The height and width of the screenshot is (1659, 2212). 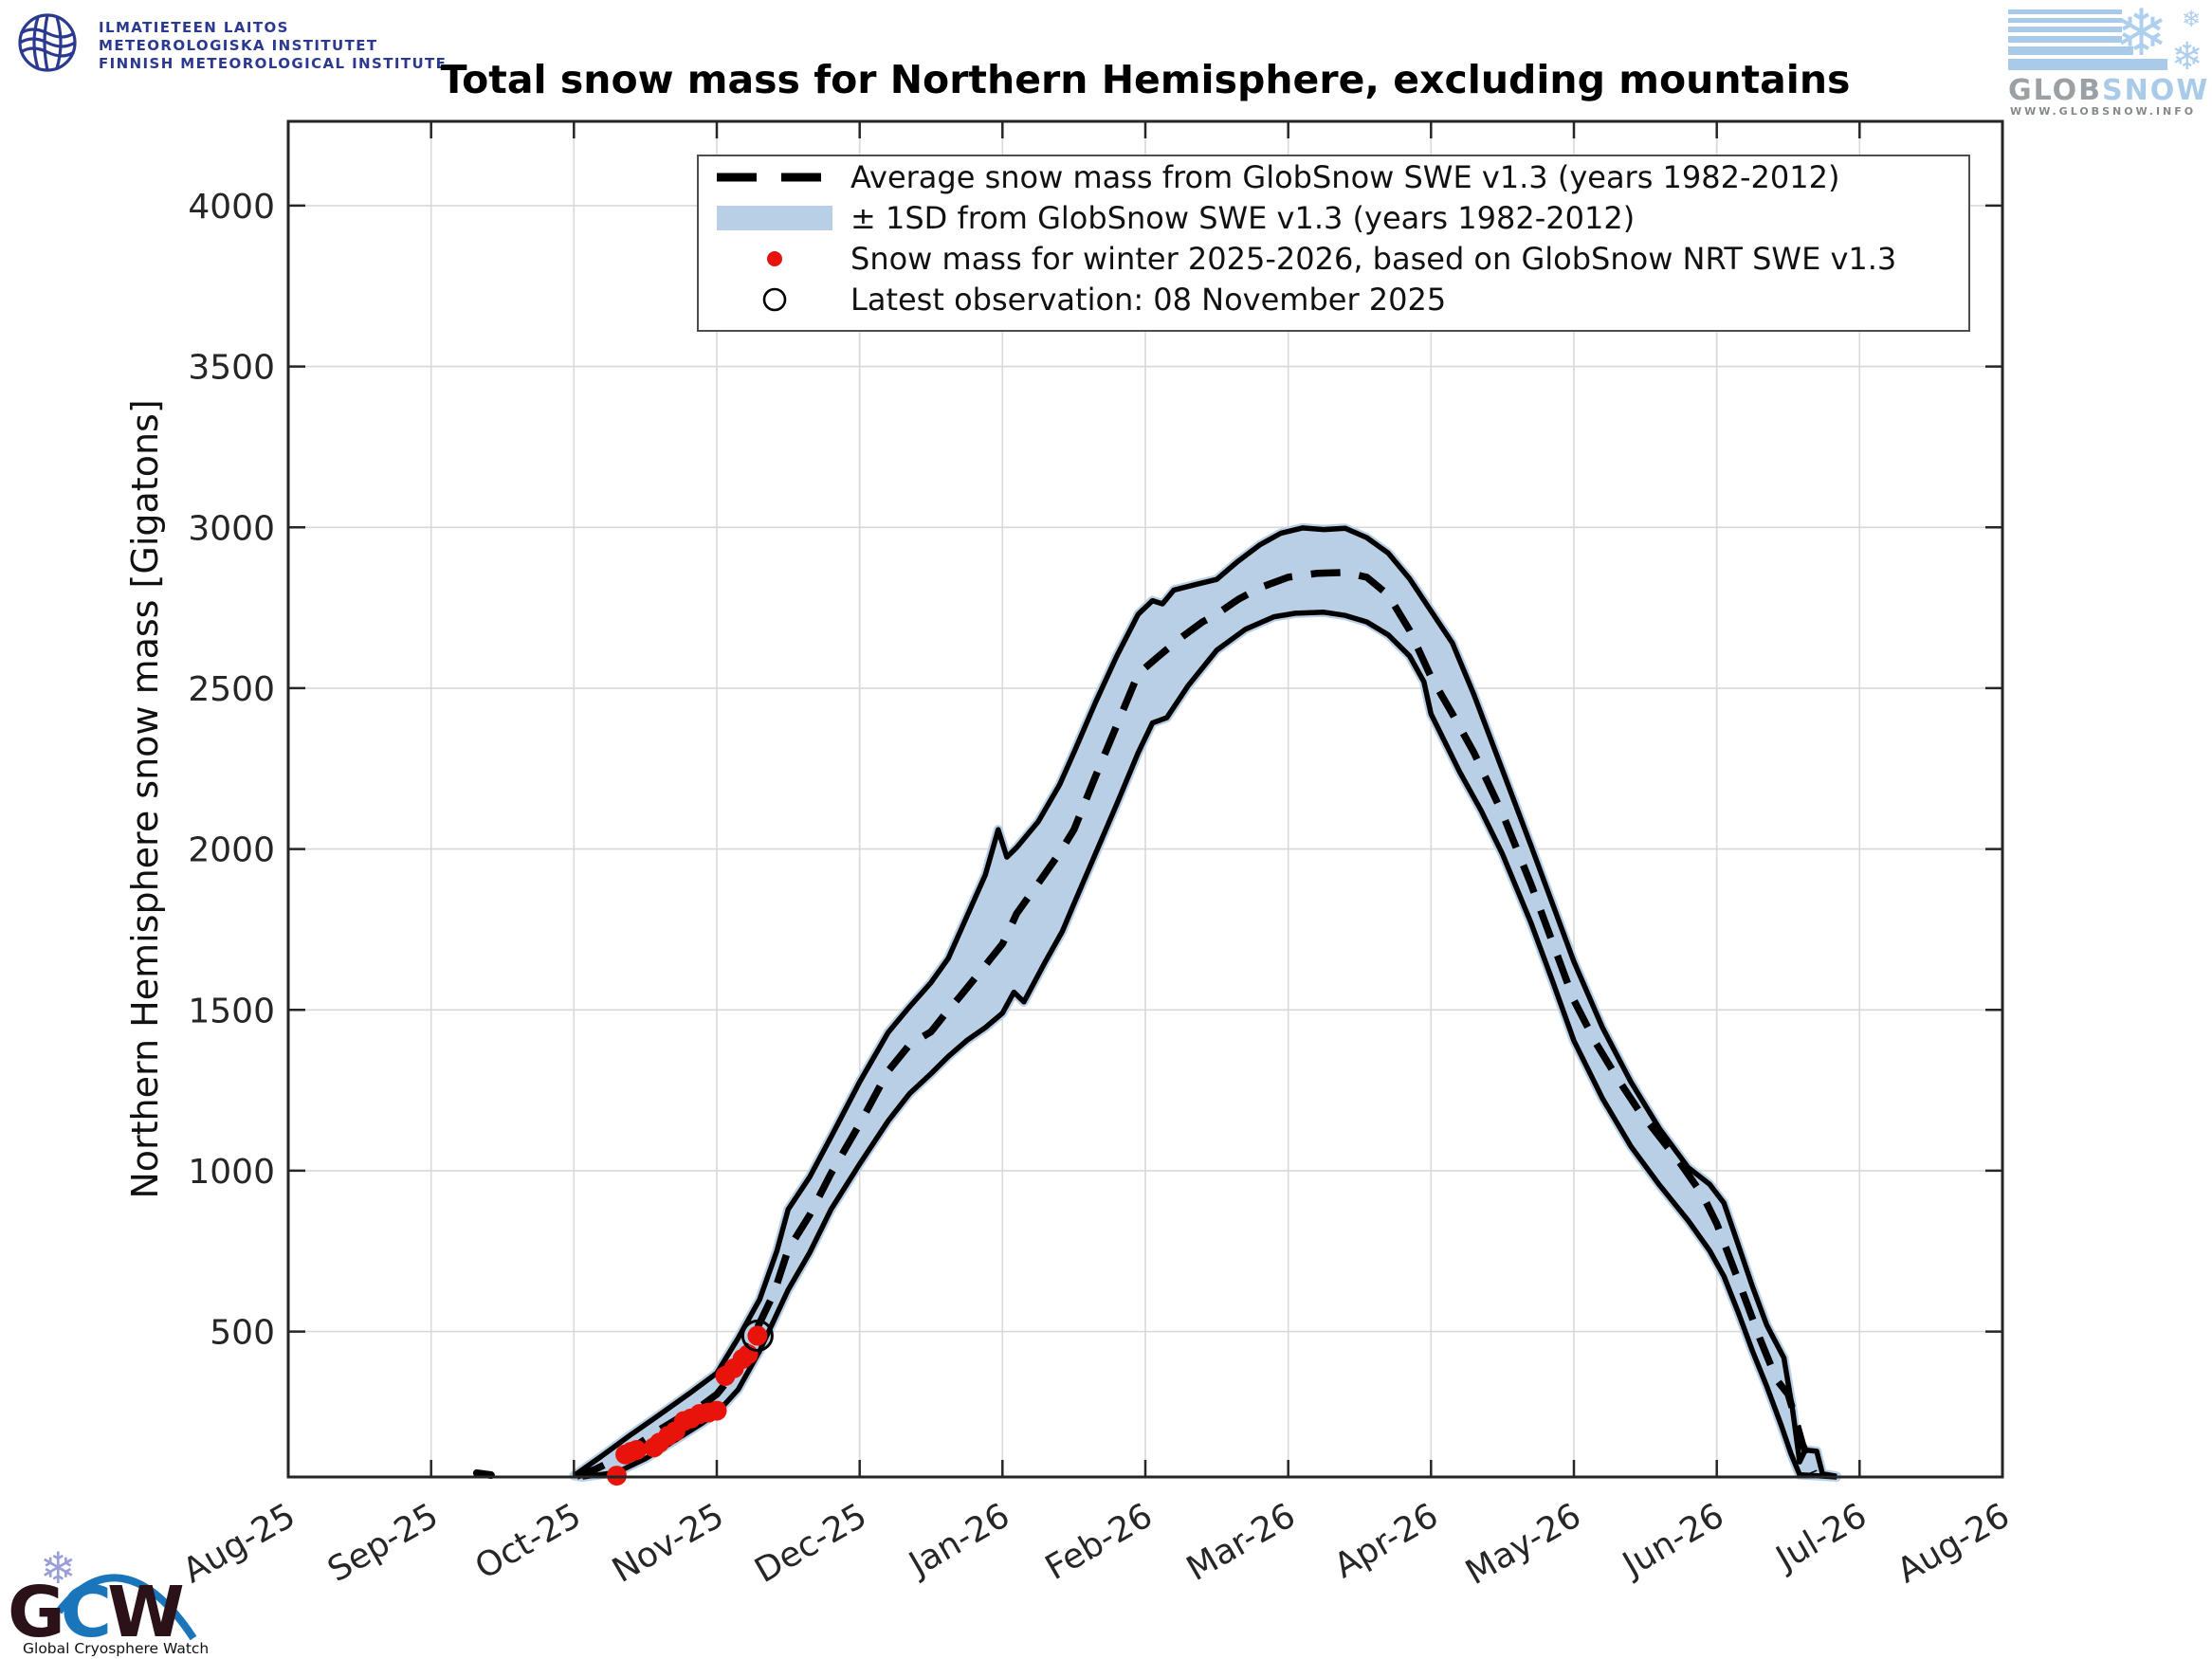 What do you see at coordinates (231, 368) in the screenshot?
I see `y-tick-label: 3500` at bounding box center [231, 368].